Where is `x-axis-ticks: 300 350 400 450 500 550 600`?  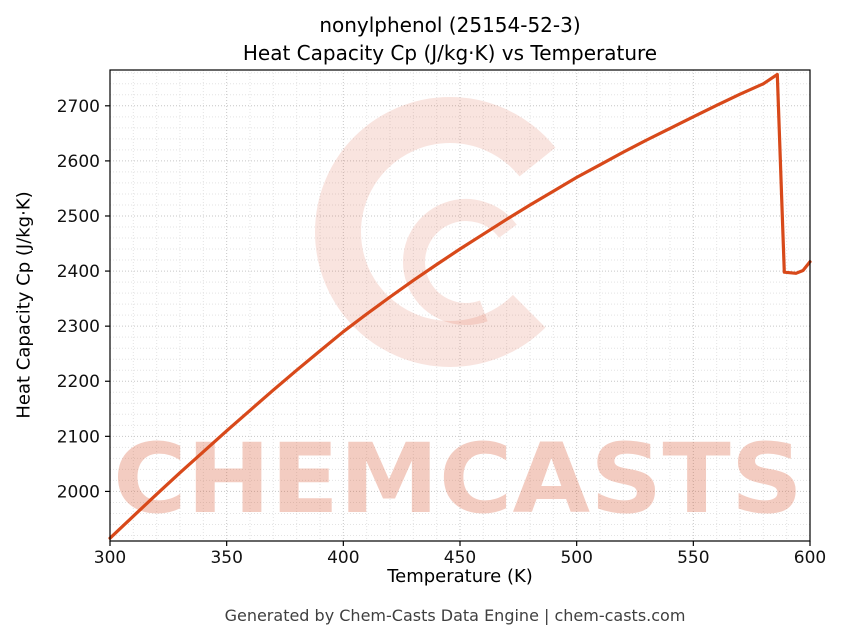
x-axis-ticks: 300 350 400 450 500 550 600 is located at coordinates (460, 554).